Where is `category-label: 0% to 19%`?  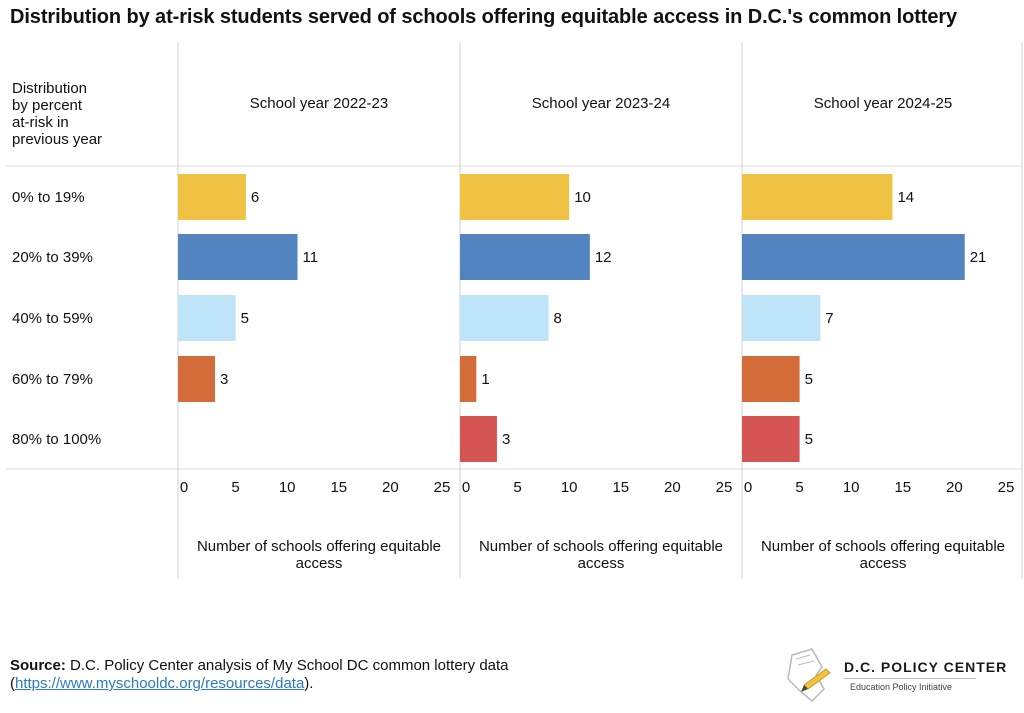
category-label: 0% to 19% is located at coordinates (48, 197).